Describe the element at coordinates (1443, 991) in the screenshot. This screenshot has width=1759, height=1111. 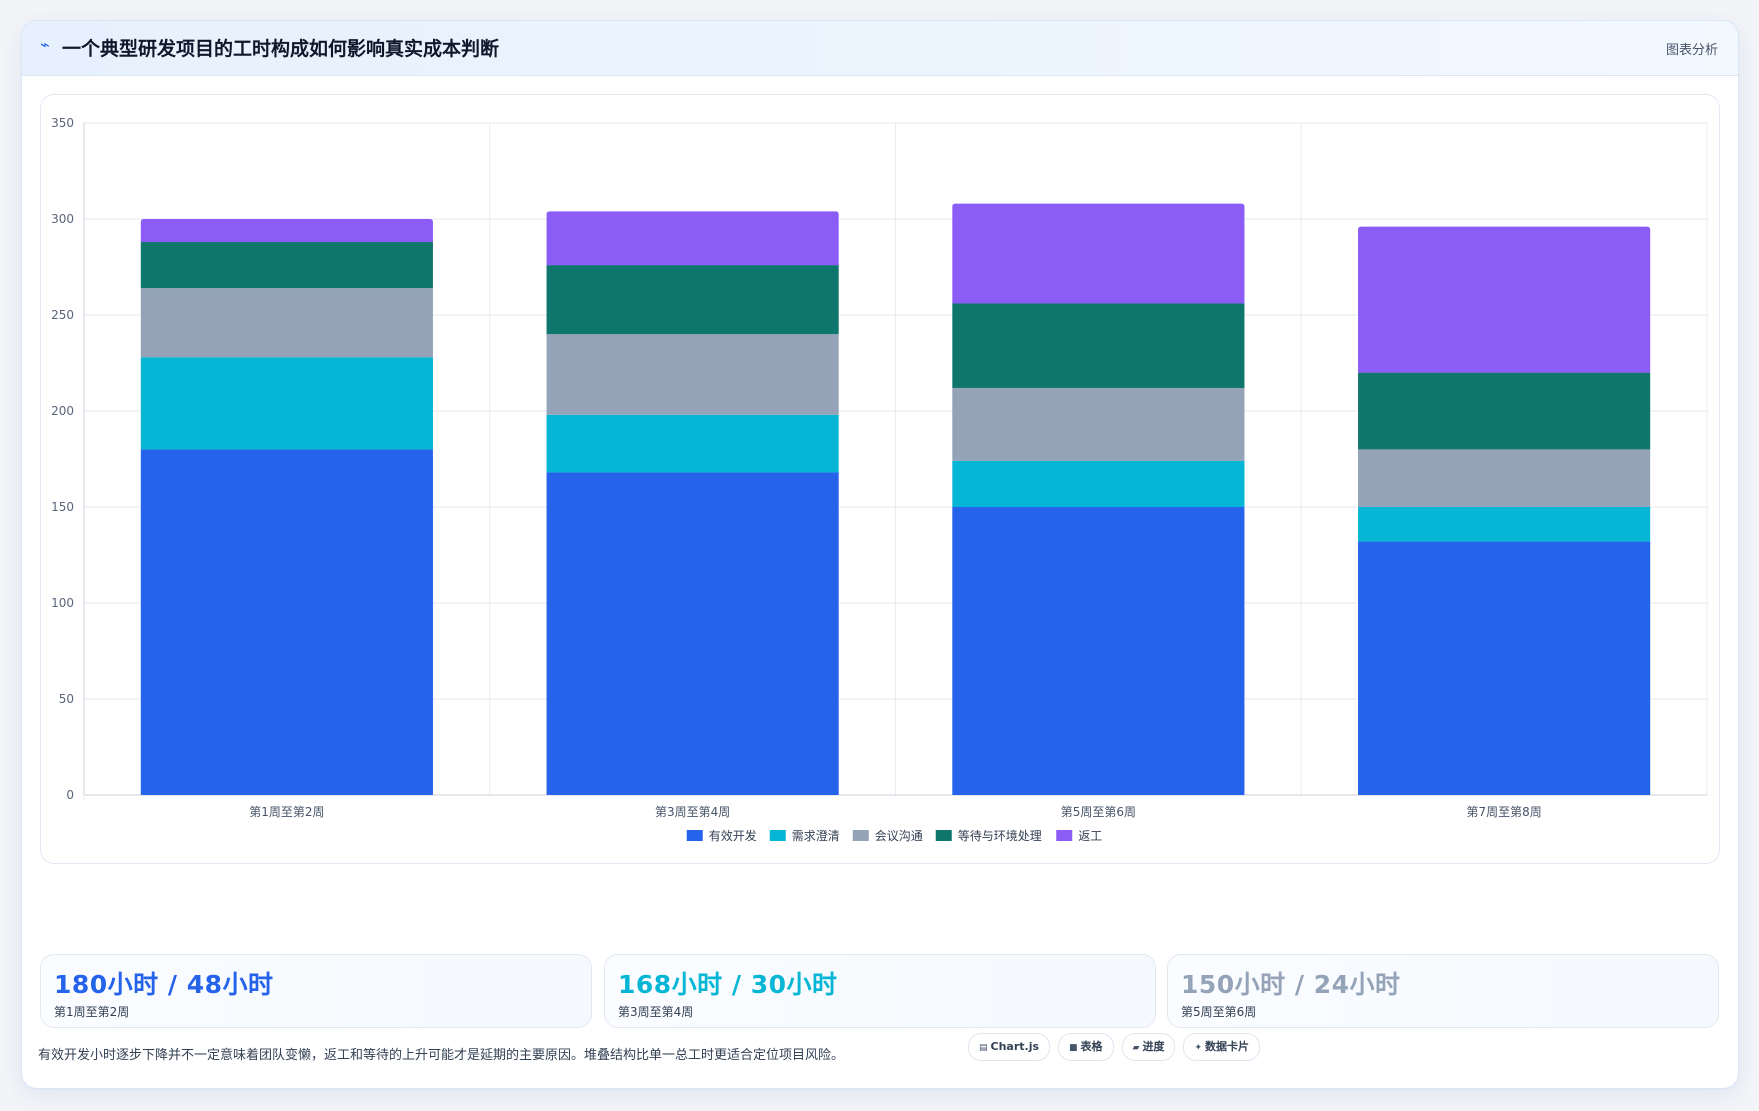
I see `stat-card-3: 150小时 / 24小时 第5周至第6周` at that location.